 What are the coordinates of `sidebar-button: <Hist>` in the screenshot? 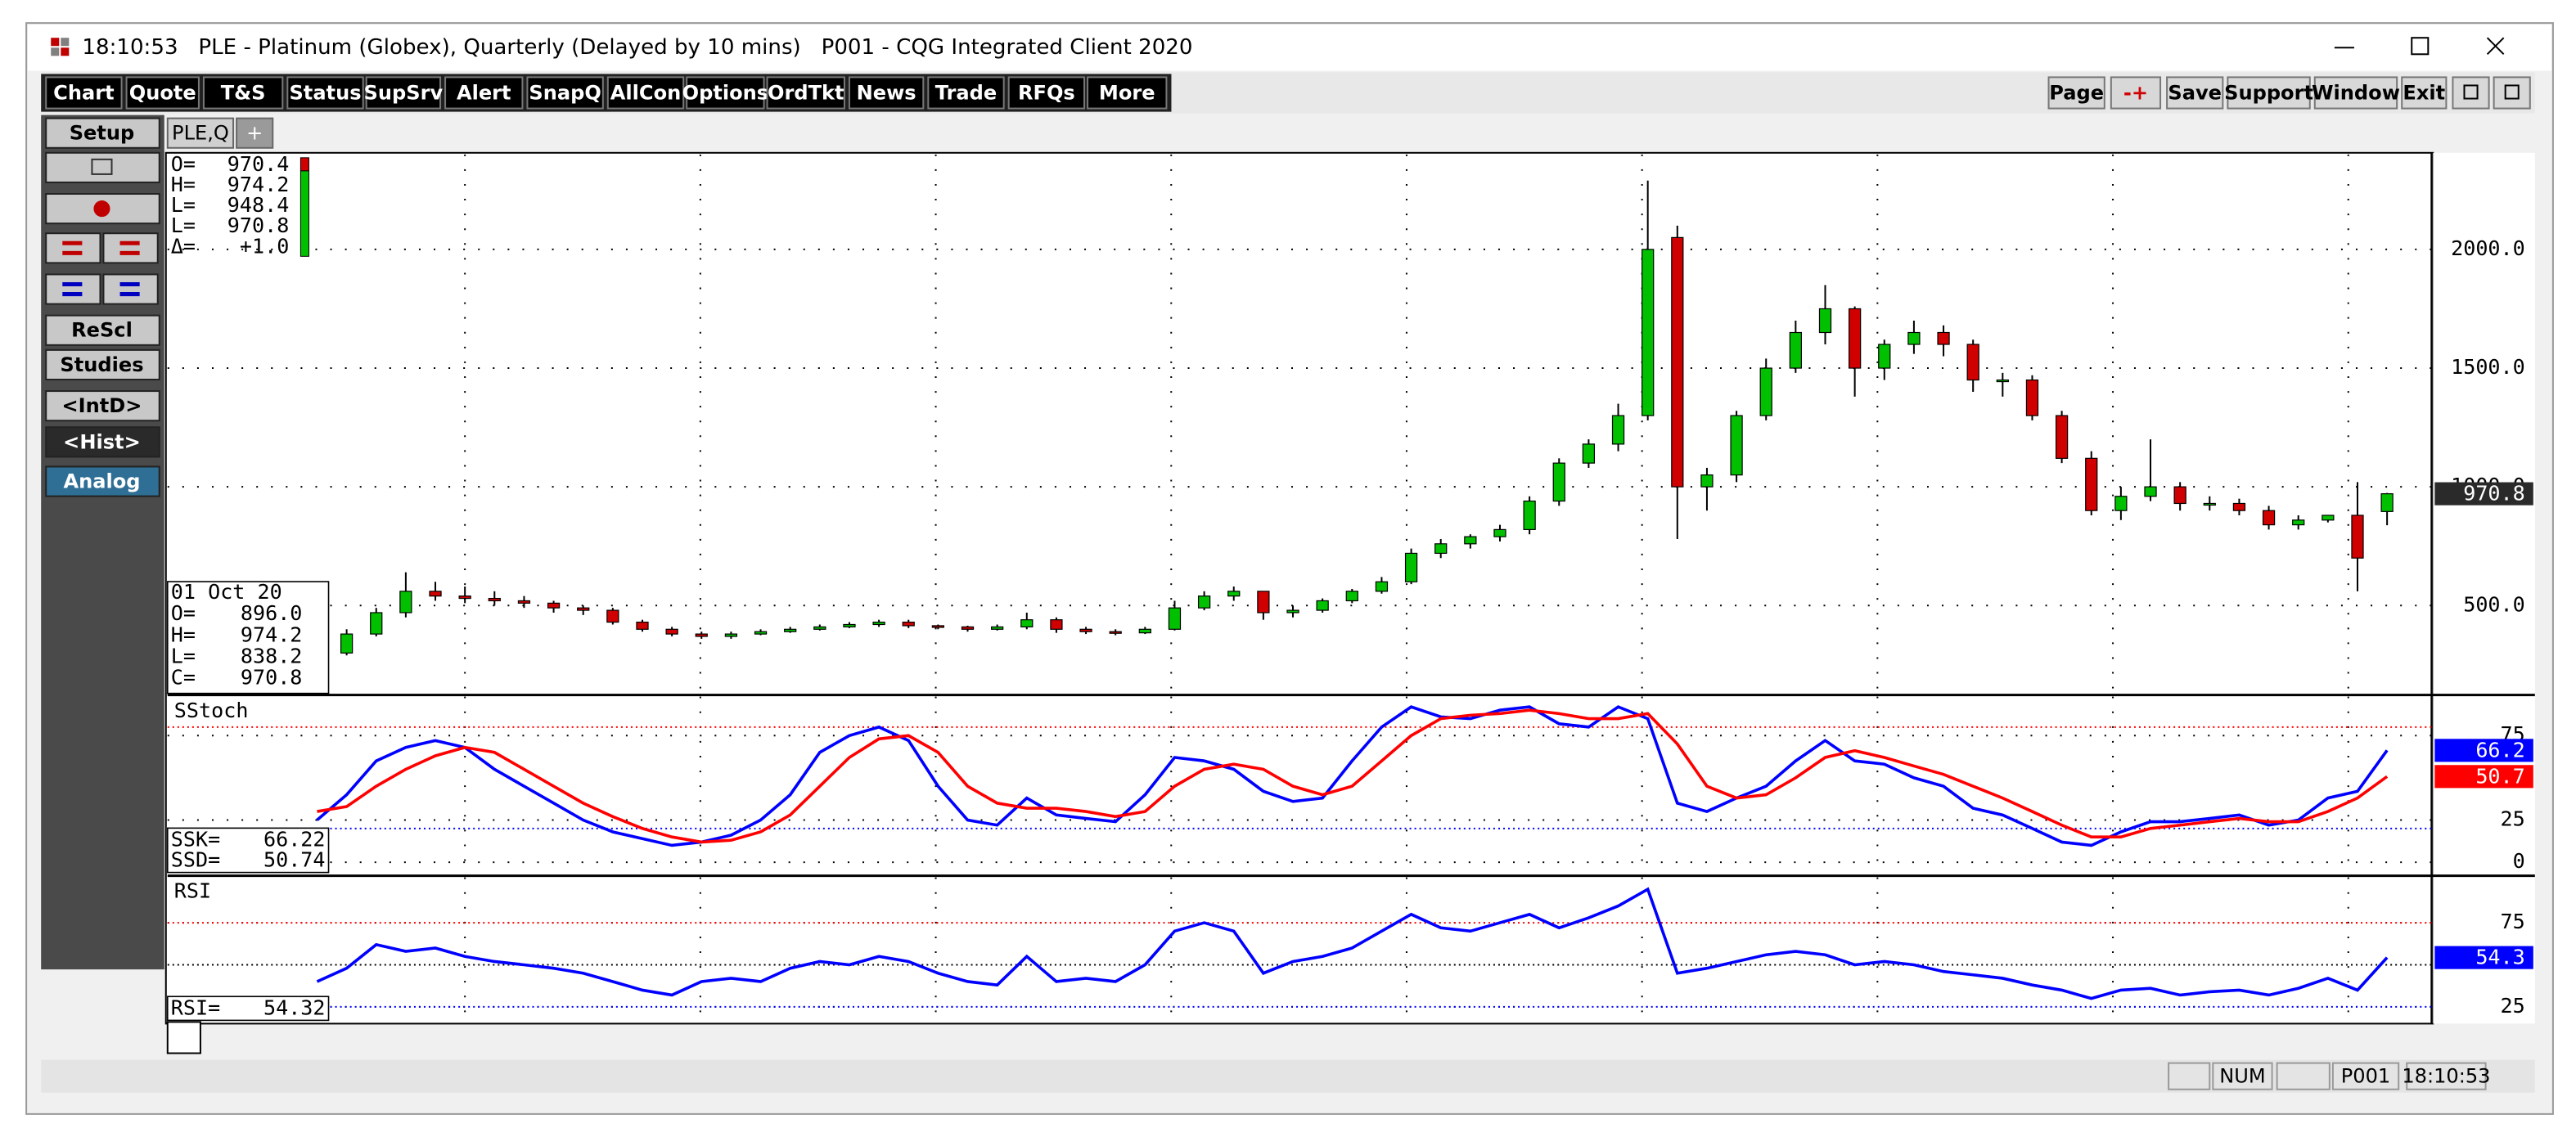 It's located at (102, 442).